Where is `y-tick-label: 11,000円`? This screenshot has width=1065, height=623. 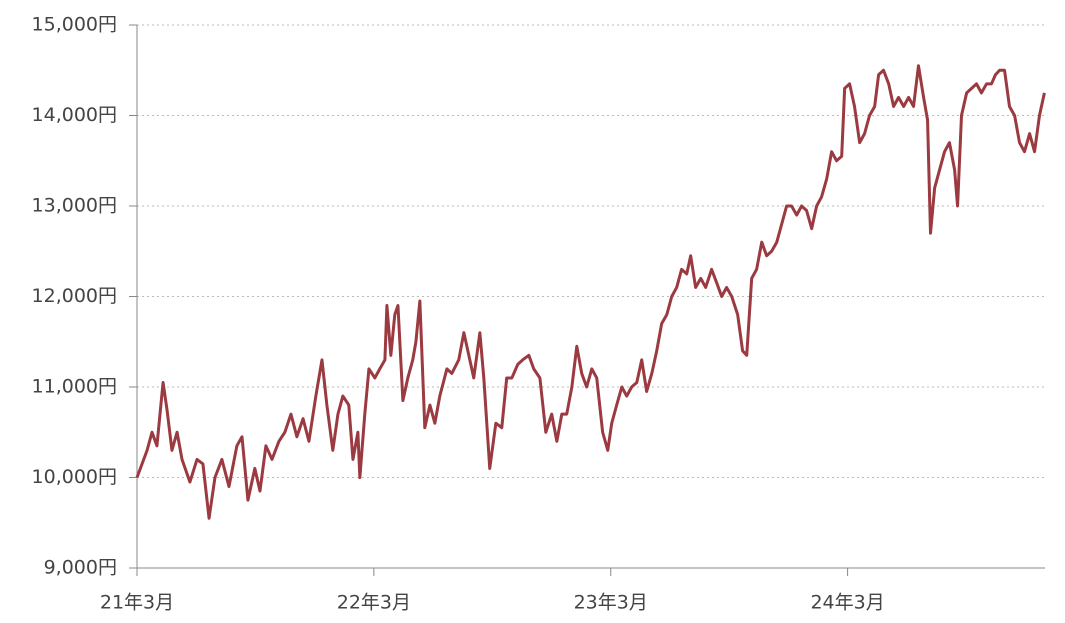
y-tick-label: 11,000円 is located at coordinates (74, 387).